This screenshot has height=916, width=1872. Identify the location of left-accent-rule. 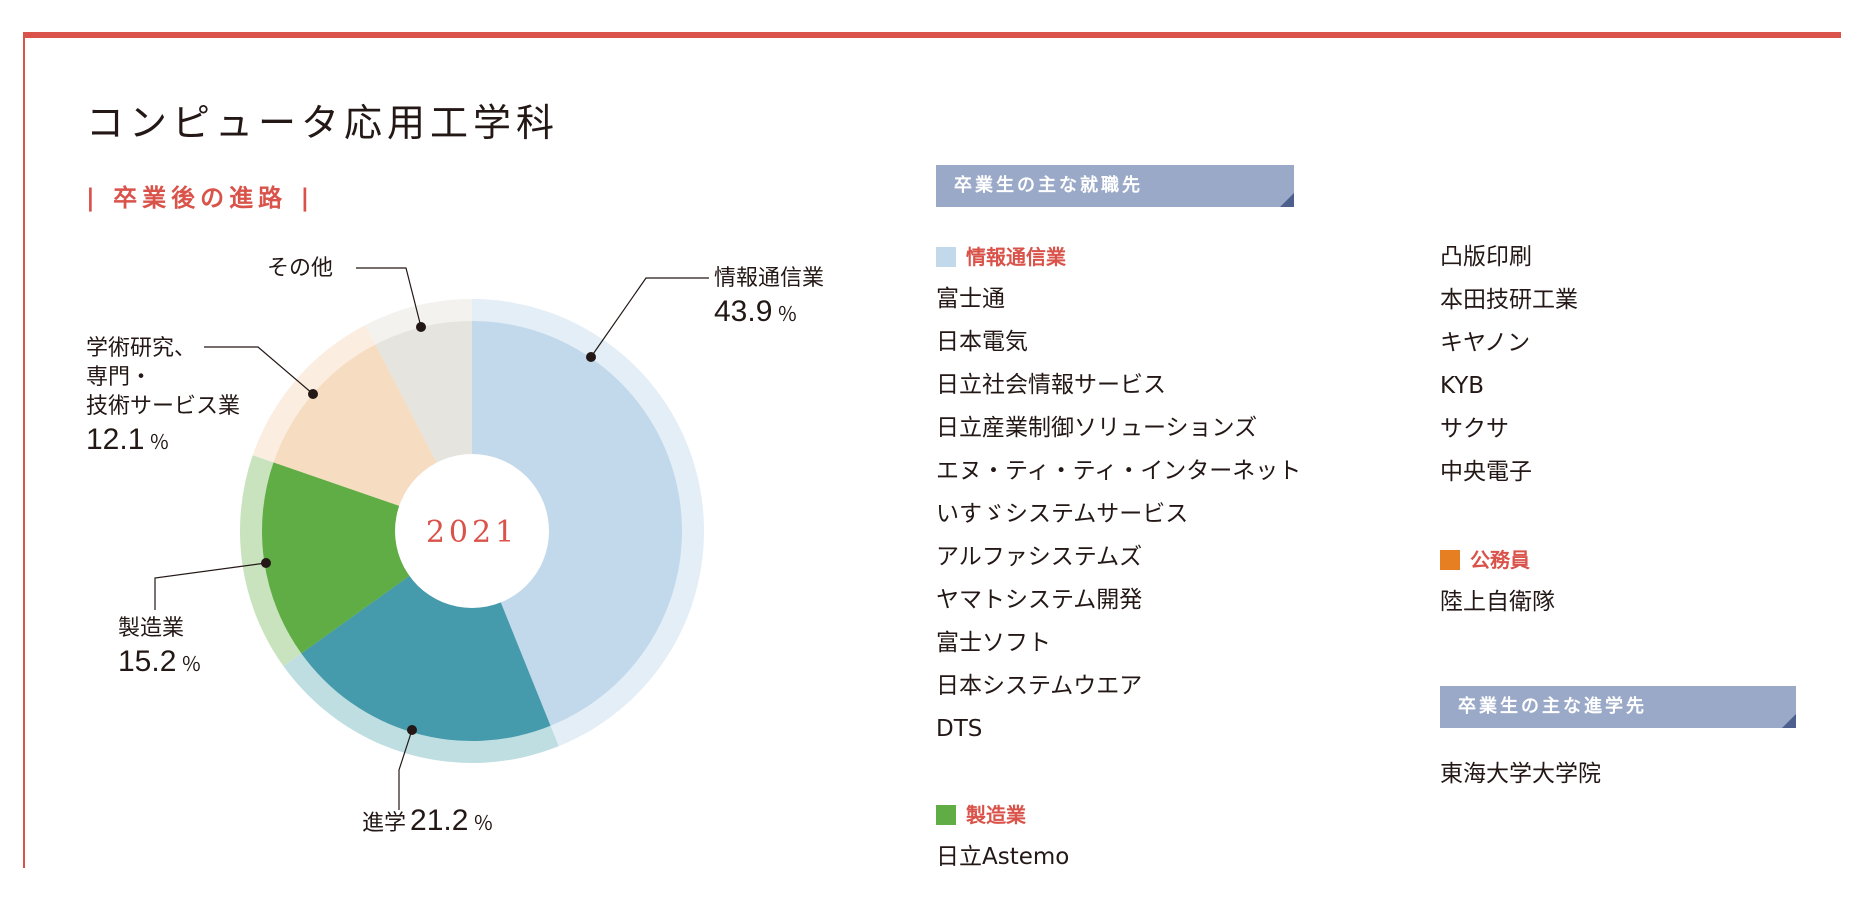
(24, 450).